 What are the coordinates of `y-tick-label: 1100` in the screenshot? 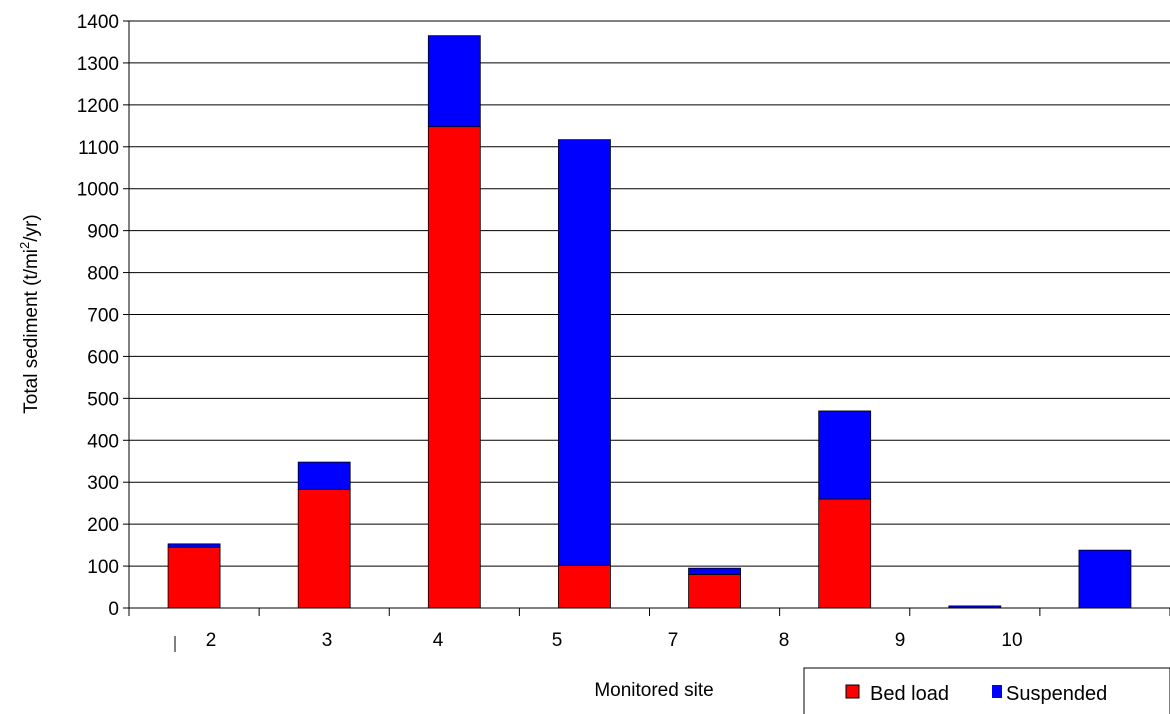 It's located at (98, 148).